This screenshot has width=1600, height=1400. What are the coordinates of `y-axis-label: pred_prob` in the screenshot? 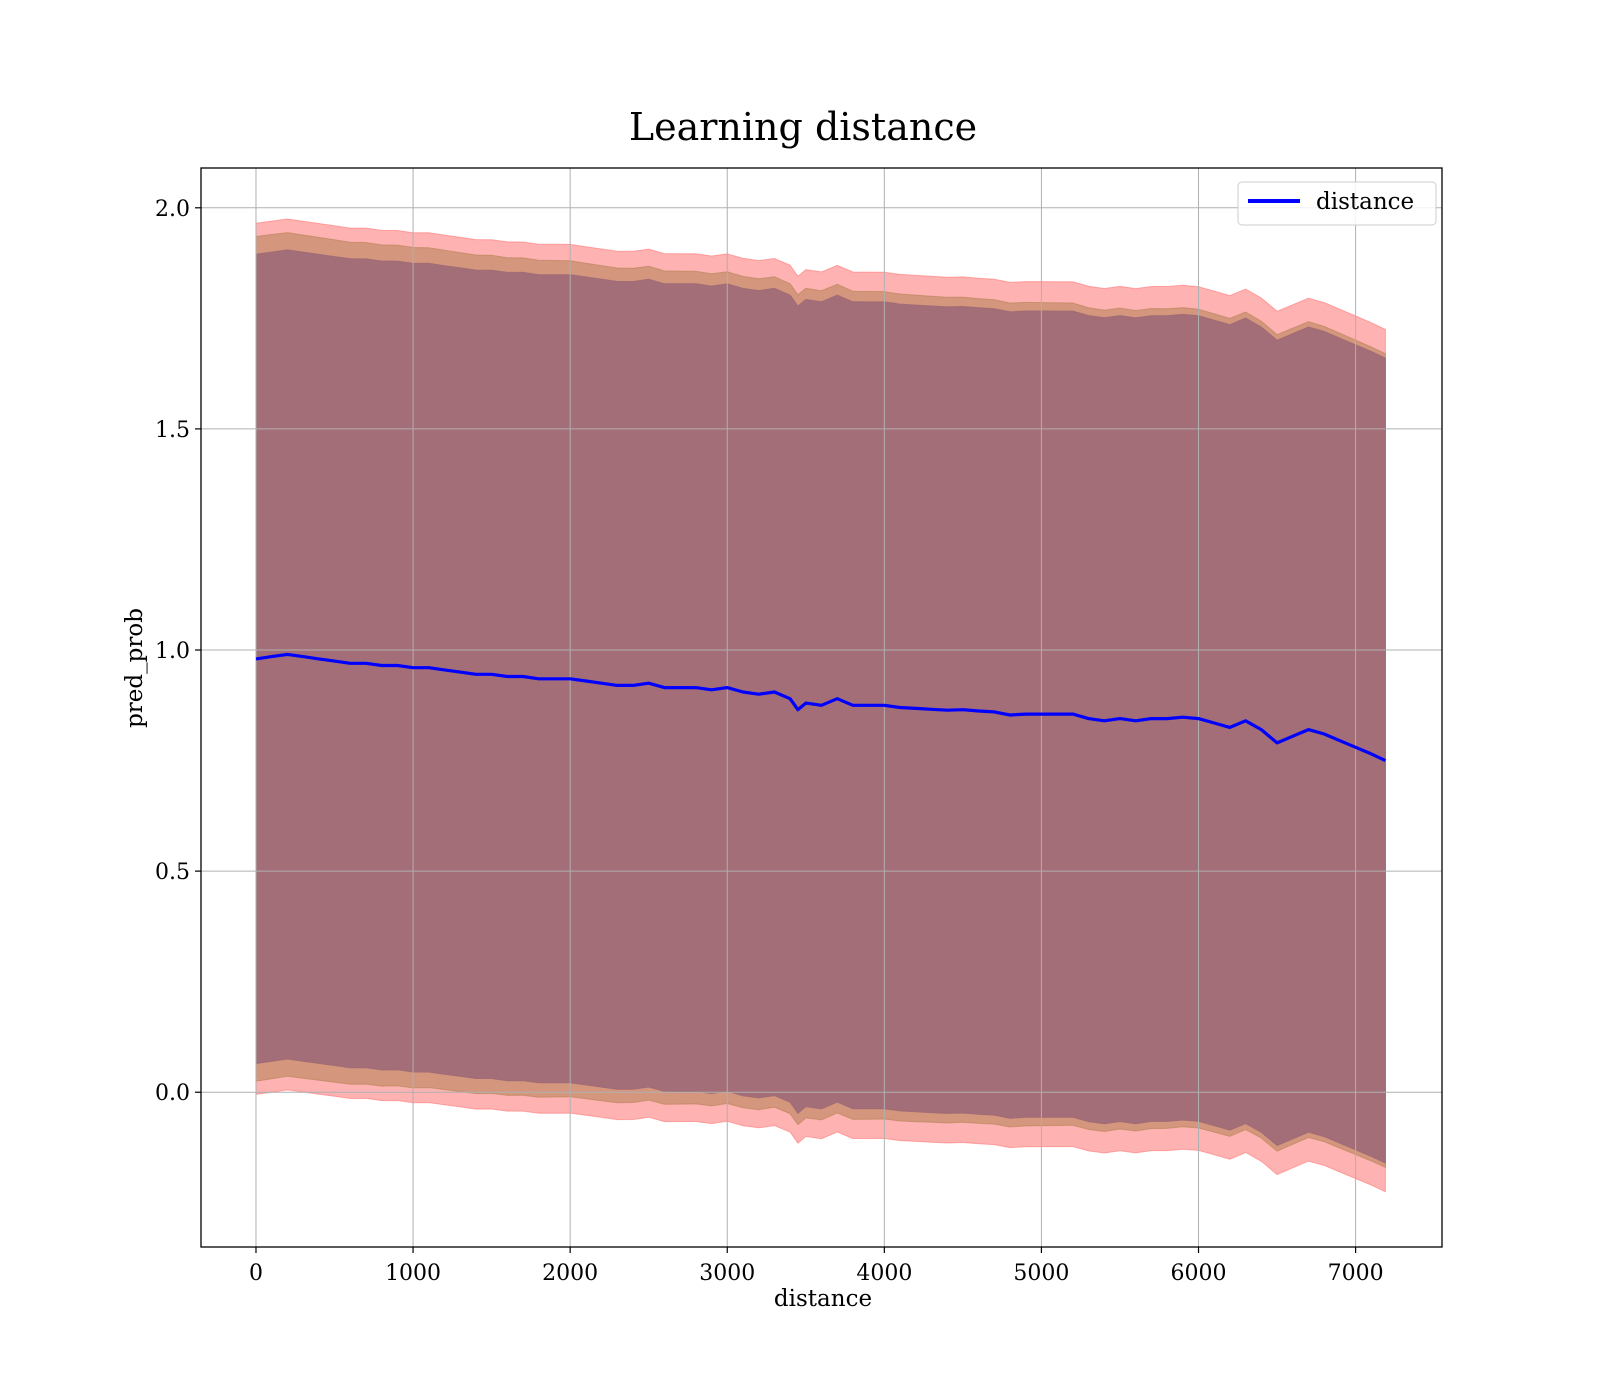 It's located at (135, 668).